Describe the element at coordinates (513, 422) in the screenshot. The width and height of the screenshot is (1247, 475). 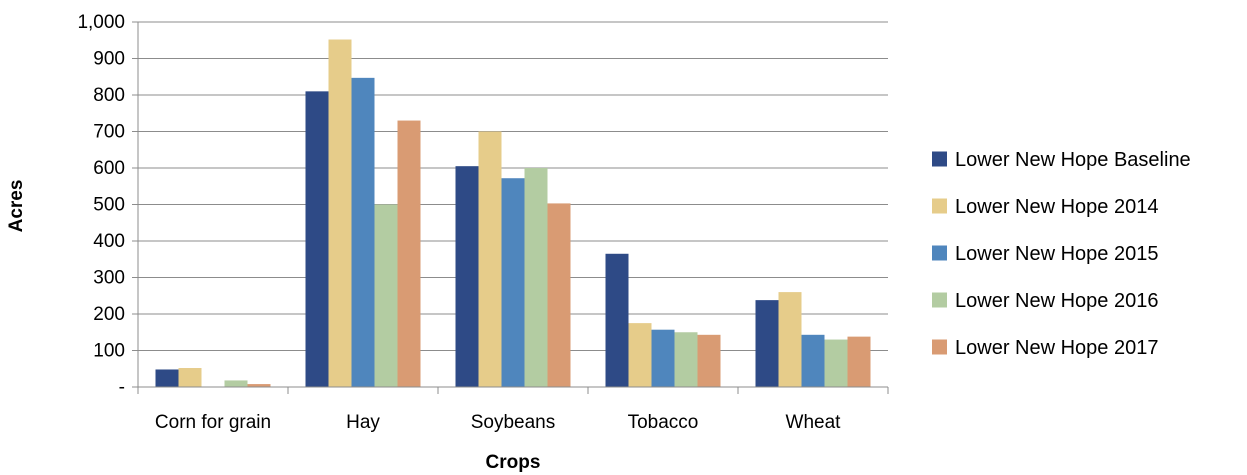
I see `x-tick-label: Soybeans` at that location.